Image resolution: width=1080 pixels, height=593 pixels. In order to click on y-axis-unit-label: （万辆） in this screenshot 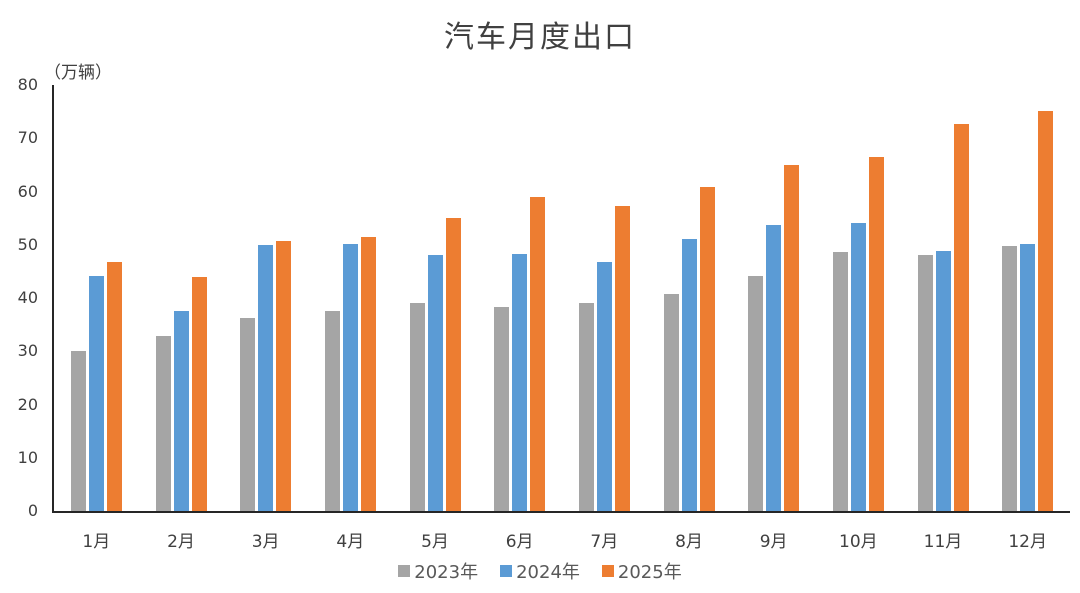, I will do `click(78, 73)`.